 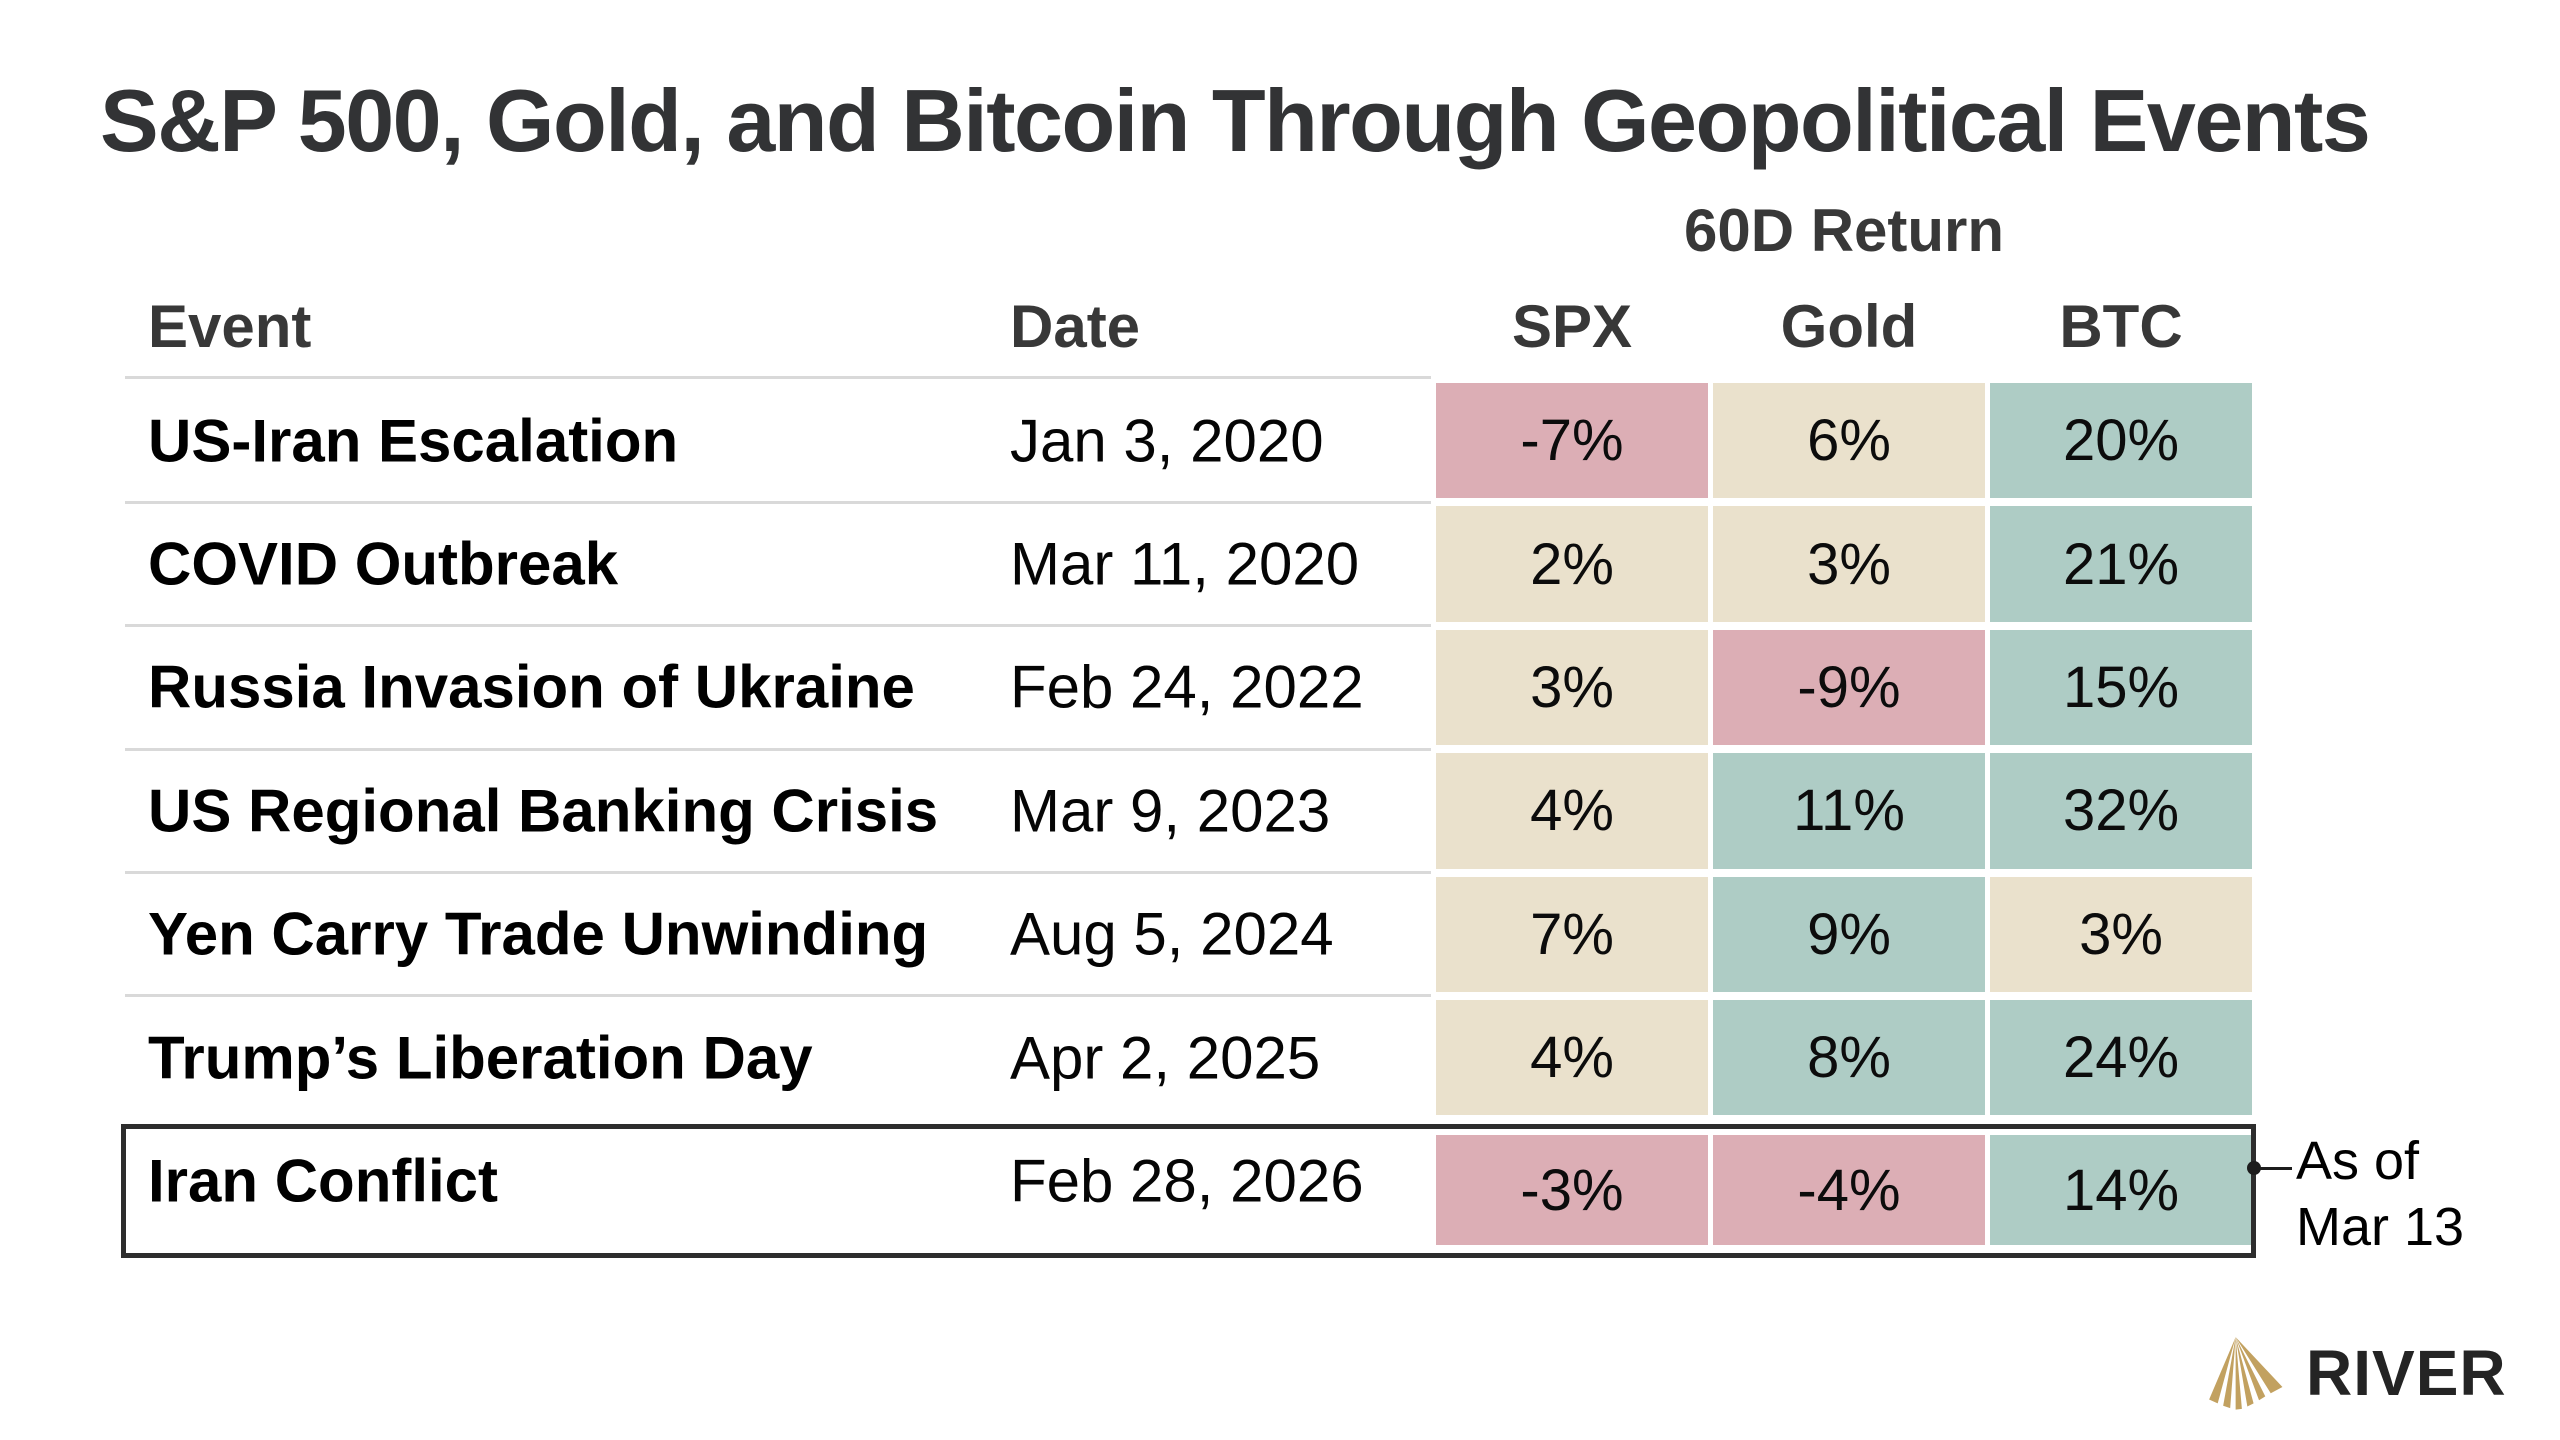 I want to click on table-row: Iran Conflict Feb 28, 2026 -3% -4% 14%, so click(x=1190, y=1182).